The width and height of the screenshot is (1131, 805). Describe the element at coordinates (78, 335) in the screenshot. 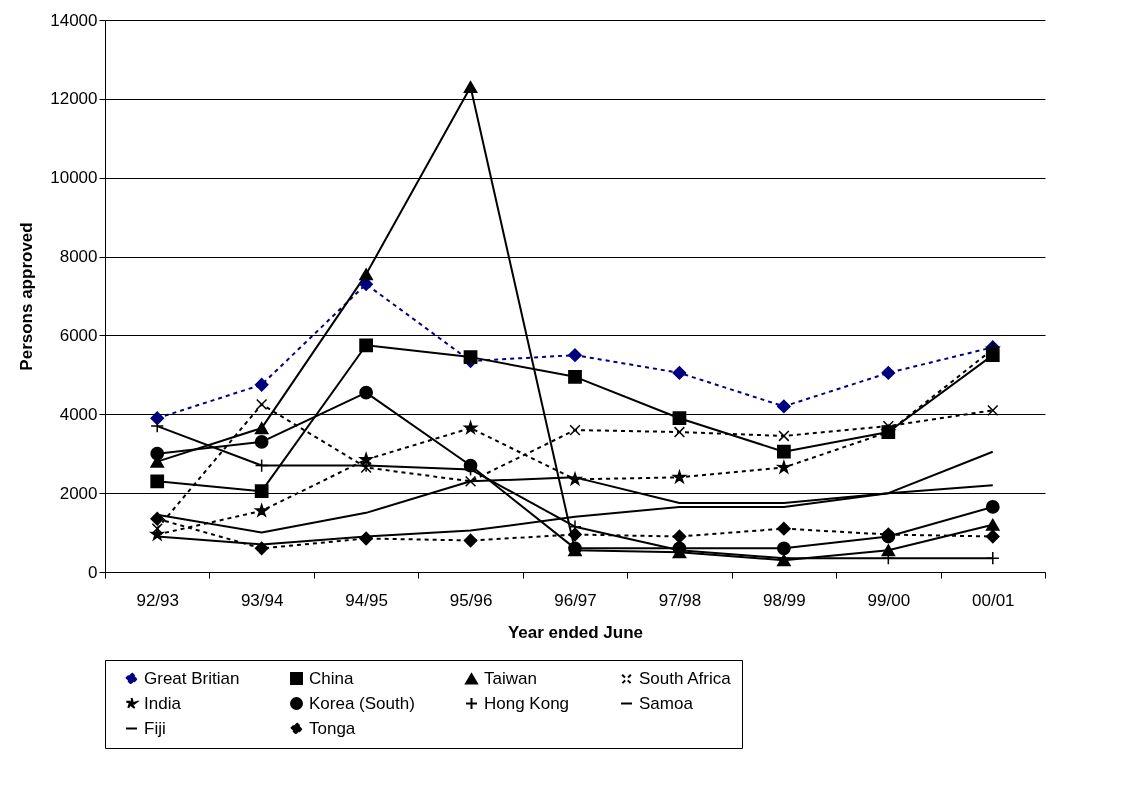

I see `y-tick-label: 6000` at that location.